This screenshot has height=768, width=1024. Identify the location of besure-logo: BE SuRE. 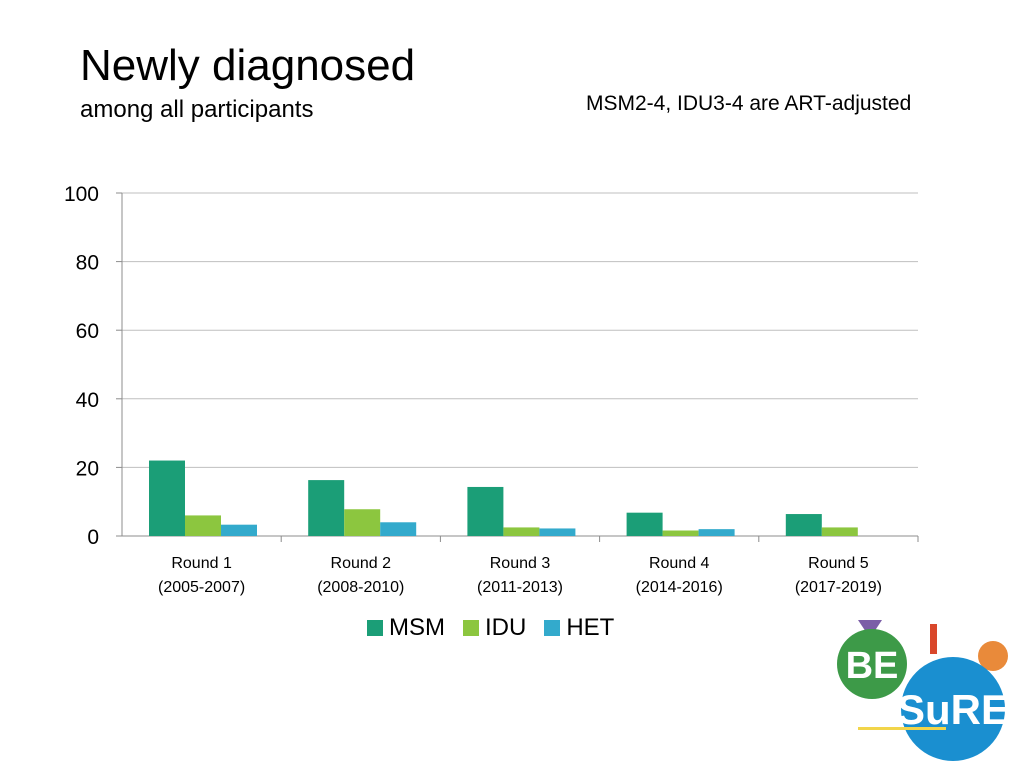
(923, 690).